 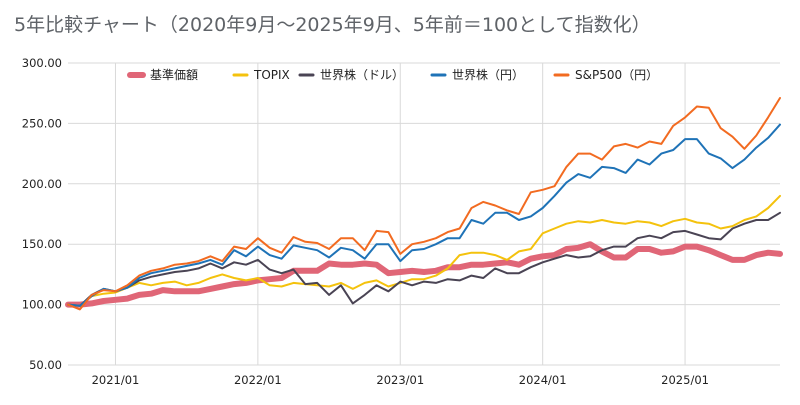 I want to click on legend-label: 基準価額, so click(x=174, y=74).